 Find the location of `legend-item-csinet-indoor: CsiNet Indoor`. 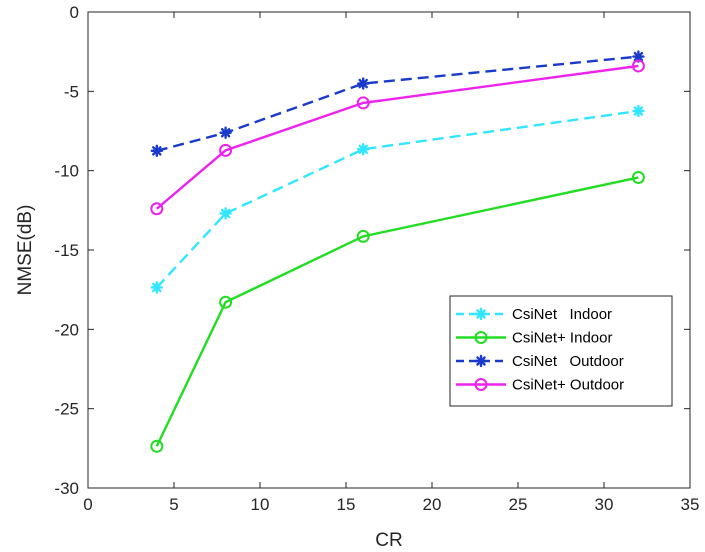

legend-item-csinet-indoor: CsiNet Indoor is located at coordinates (534, 314).